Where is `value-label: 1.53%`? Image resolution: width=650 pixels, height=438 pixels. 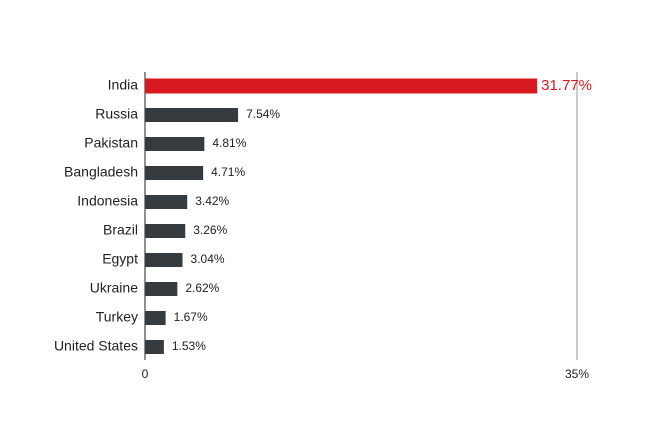
value-label: 1.53% is located at coordinates (189, 346).